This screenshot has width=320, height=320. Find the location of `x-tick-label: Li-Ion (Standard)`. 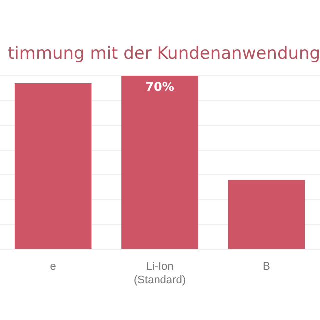

x-tick-label: Li-Ion (Standard) is located at coordinates (160, 273).